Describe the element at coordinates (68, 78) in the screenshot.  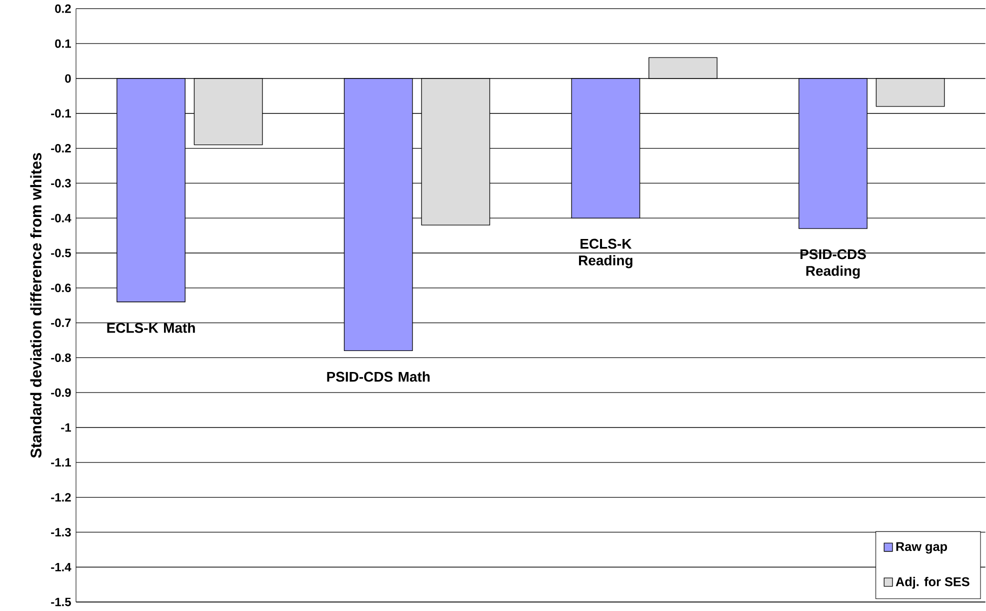
I see `y-tick-label: 0` at that location.